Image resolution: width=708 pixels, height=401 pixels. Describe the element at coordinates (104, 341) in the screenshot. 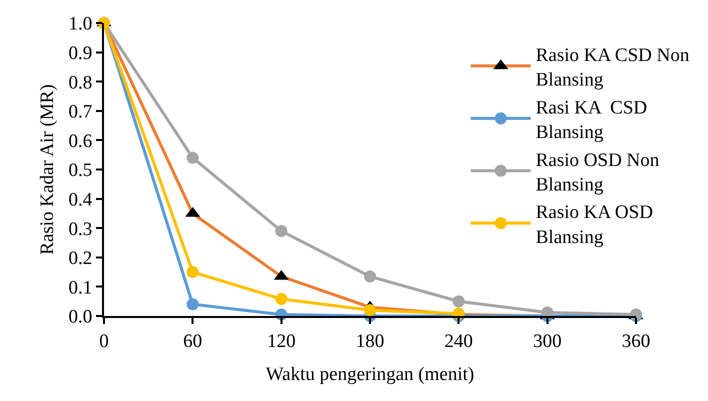

I see `x-tick-label: 0` at that location.